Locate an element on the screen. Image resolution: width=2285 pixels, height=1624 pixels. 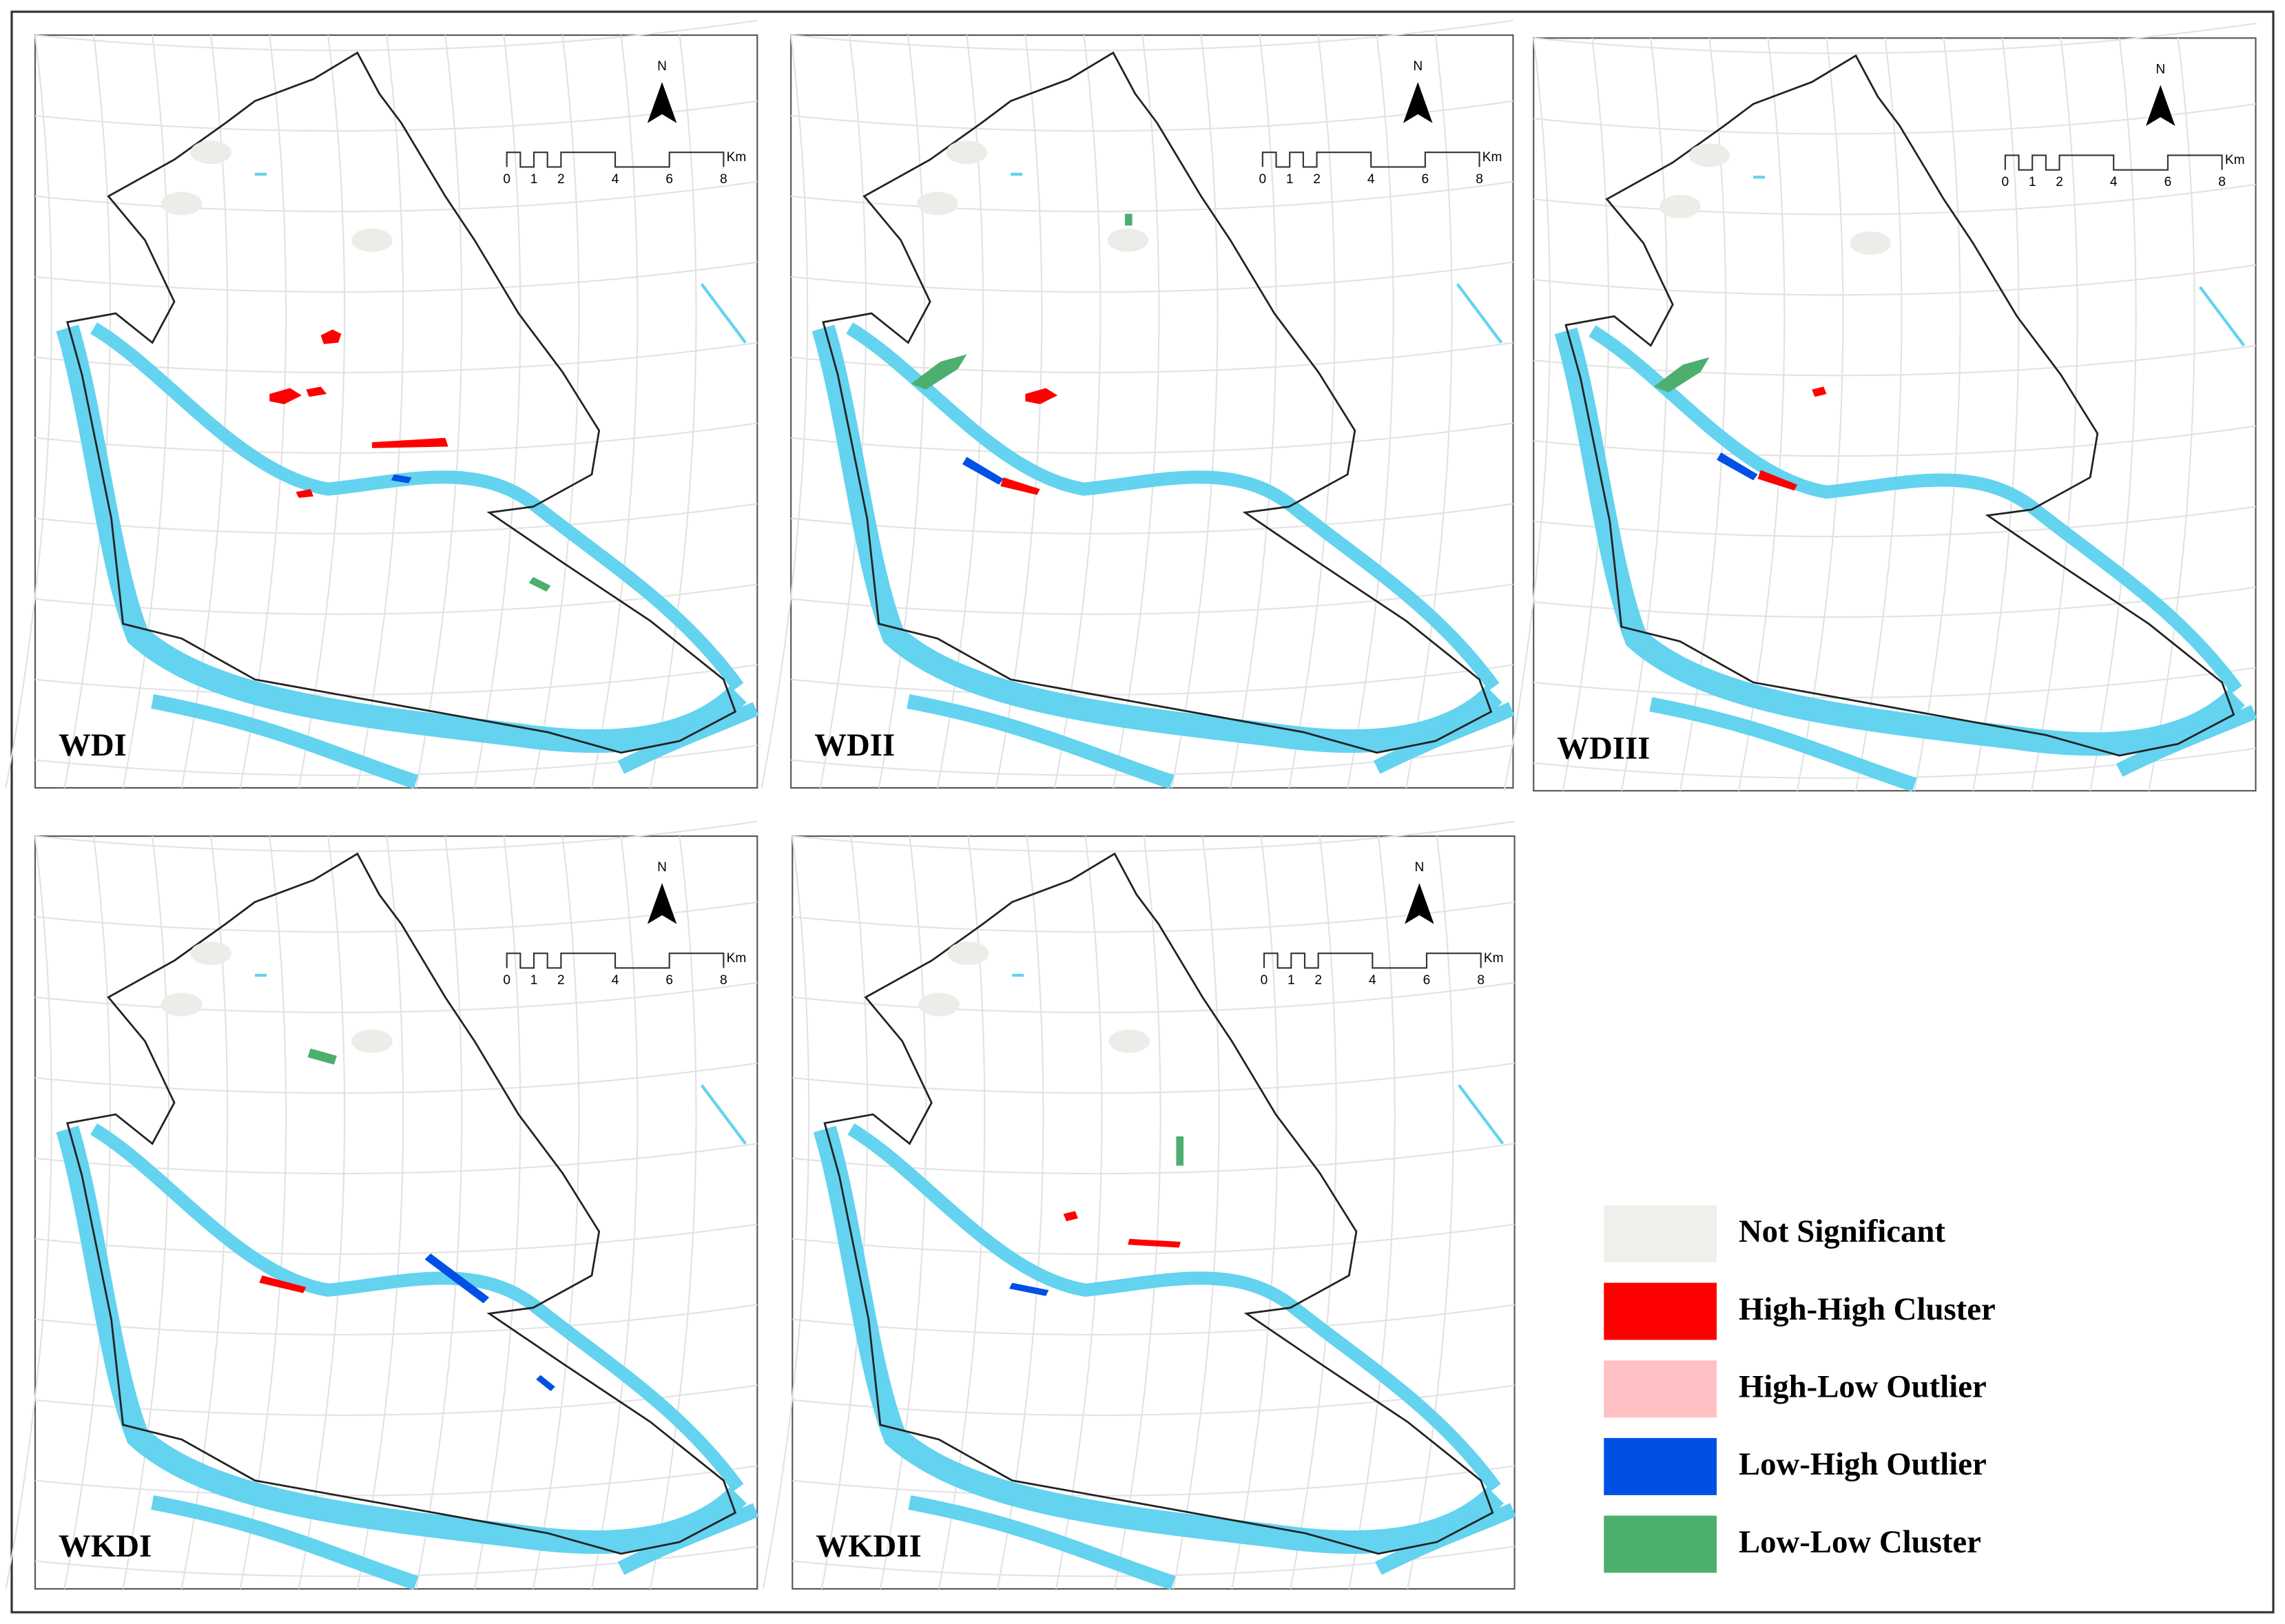
panel-label: WDI is located at coordinates (93, 745).